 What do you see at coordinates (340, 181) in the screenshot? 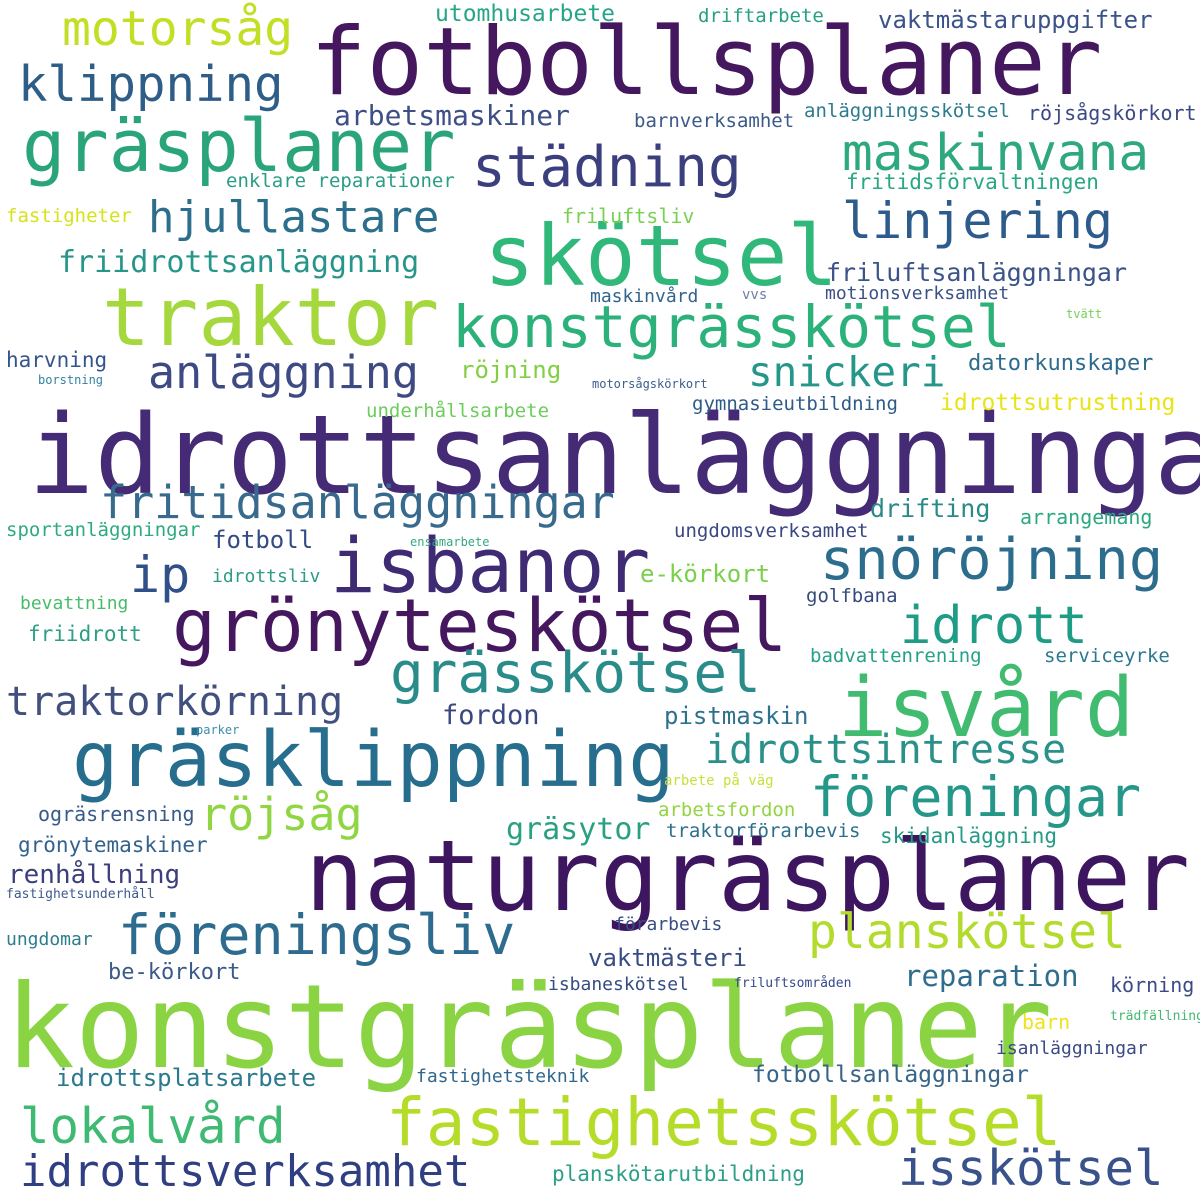
I see `word: enklare reparationer` at bounding box center [340, 181].